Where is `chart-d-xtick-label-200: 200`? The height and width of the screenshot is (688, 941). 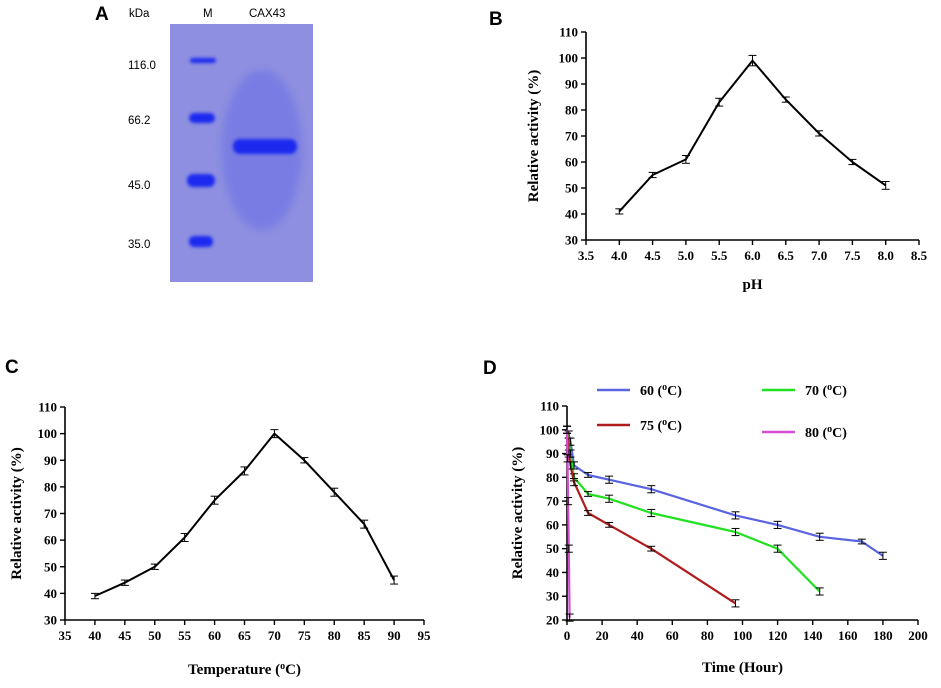
chart-d-xtick-label-200: 200 is located at coordinates (918, 635).